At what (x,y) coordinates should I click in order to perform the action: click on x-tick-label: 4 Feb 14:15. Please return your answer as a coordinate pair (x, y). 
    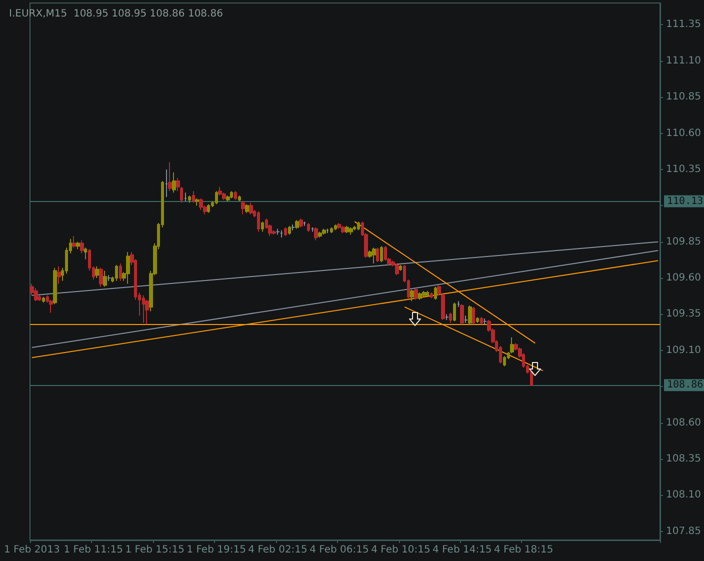
    Looking at the image, I should click on (462, 550).